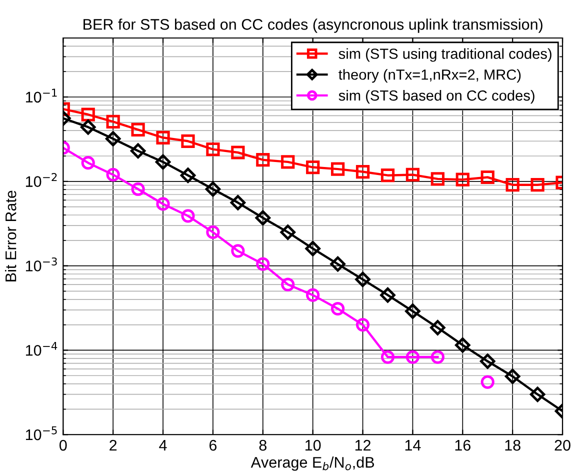 The width and height of the screenshot is (574, 475). Describe the element at coordinates (41, 180) in the screenshot. I see `y-tick-label: 10$^{−2}$` at that location.